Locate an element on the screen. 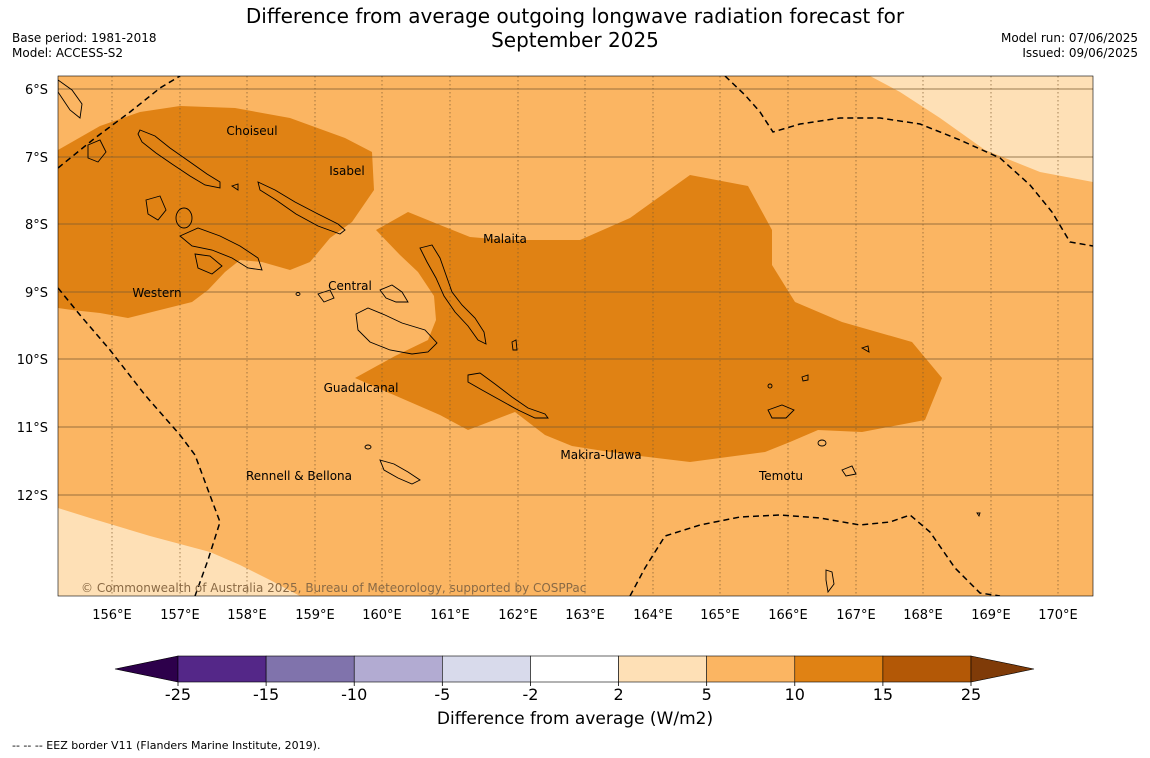 The width and height of the screenshot is (1150, 758). meta-left: Base period: 1981-2018 Model: ACCESS-S2 is located at coordinates (84, 46).